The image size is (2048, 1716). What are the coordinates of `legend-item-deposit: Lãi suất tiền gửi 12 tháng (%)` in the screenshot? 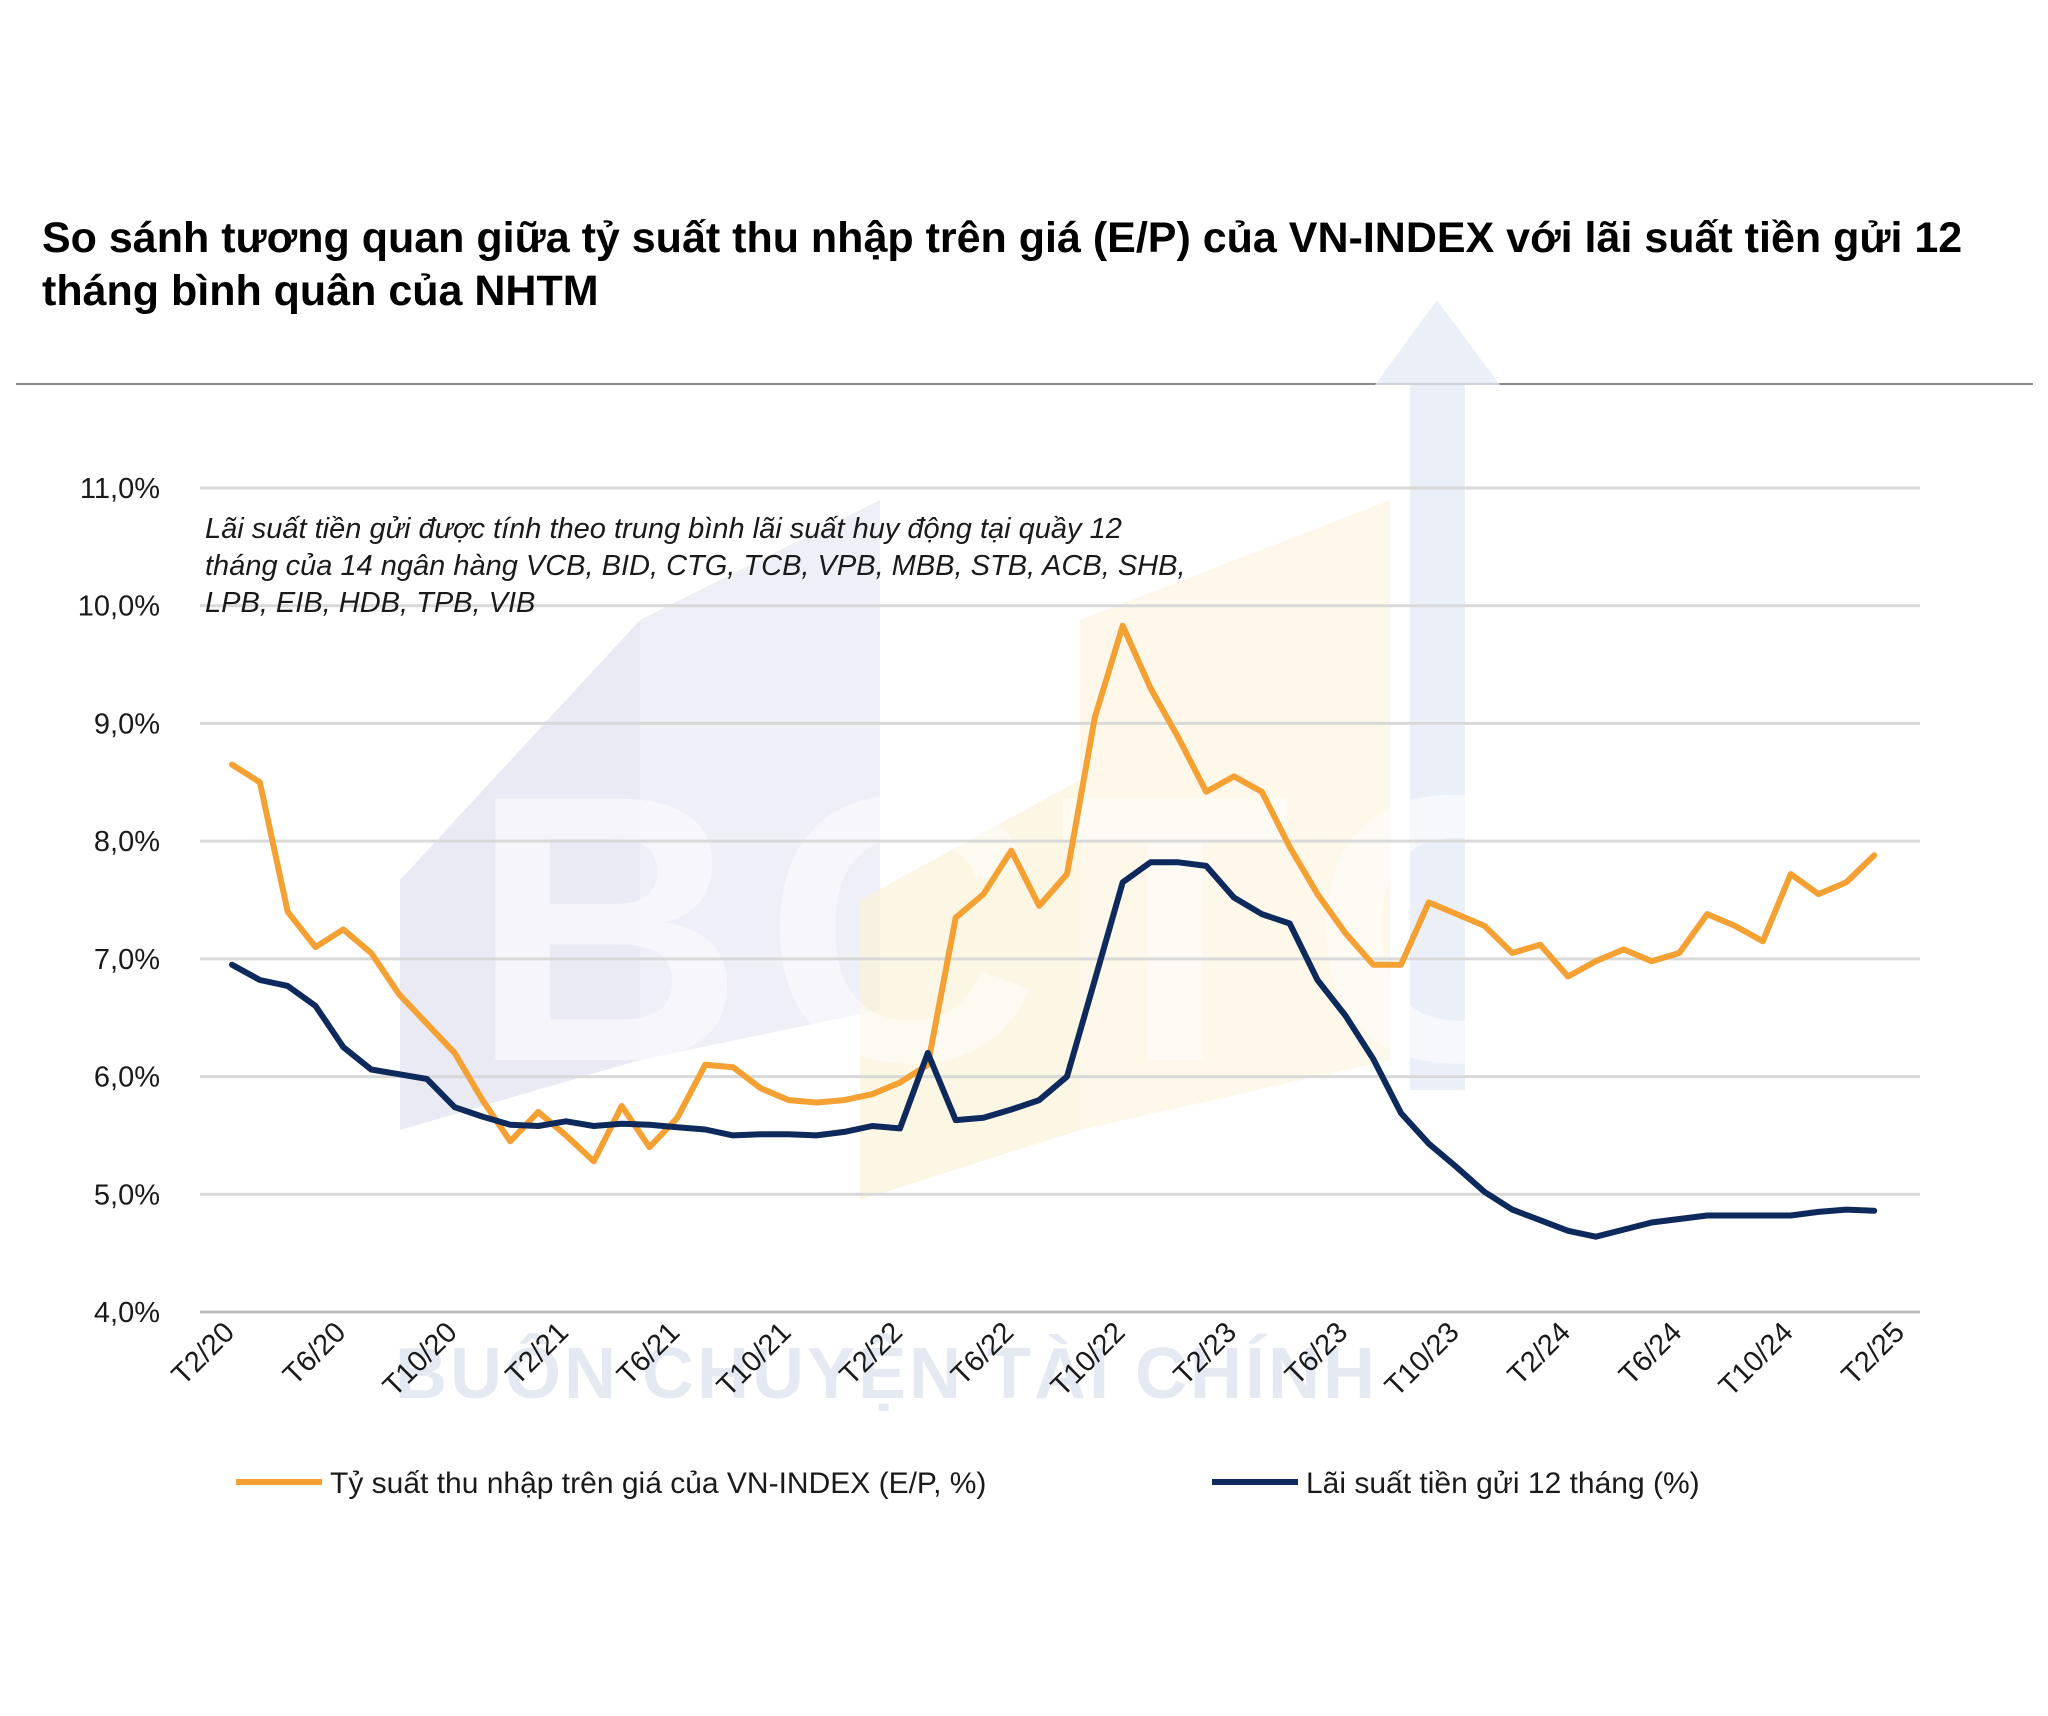 It's located at (1456, 1483).